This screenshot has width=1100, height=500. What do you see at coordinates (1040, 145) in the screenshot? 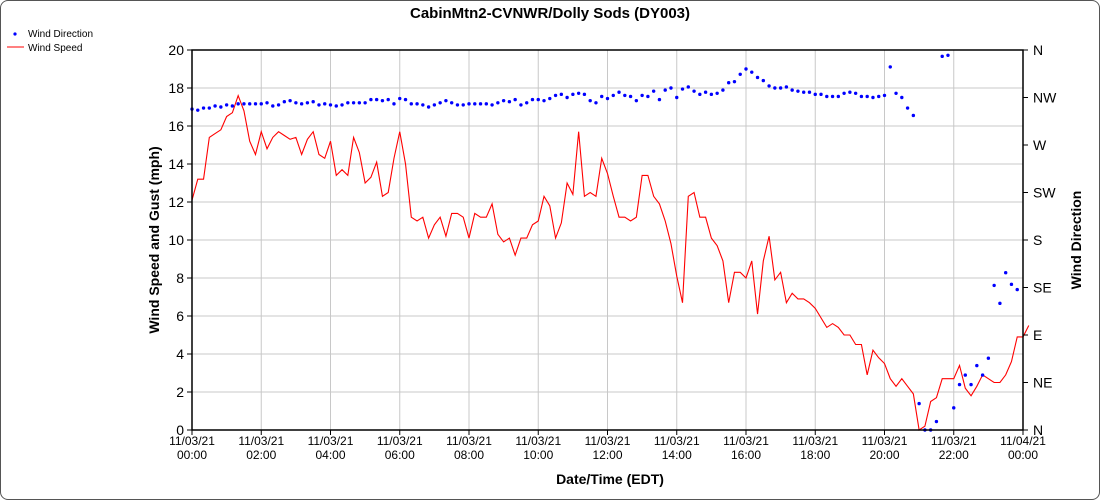
I see `y2-tick-label: W` at bounding box center [1040, 145].